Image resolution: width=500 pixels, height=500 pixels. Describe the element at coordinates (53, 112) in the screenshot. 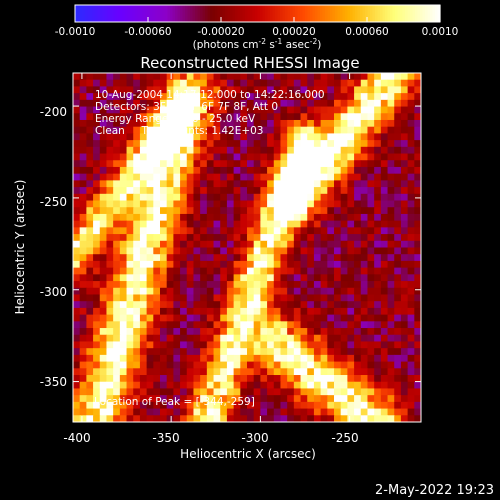

I see `y-tick-label: -200` at that location.